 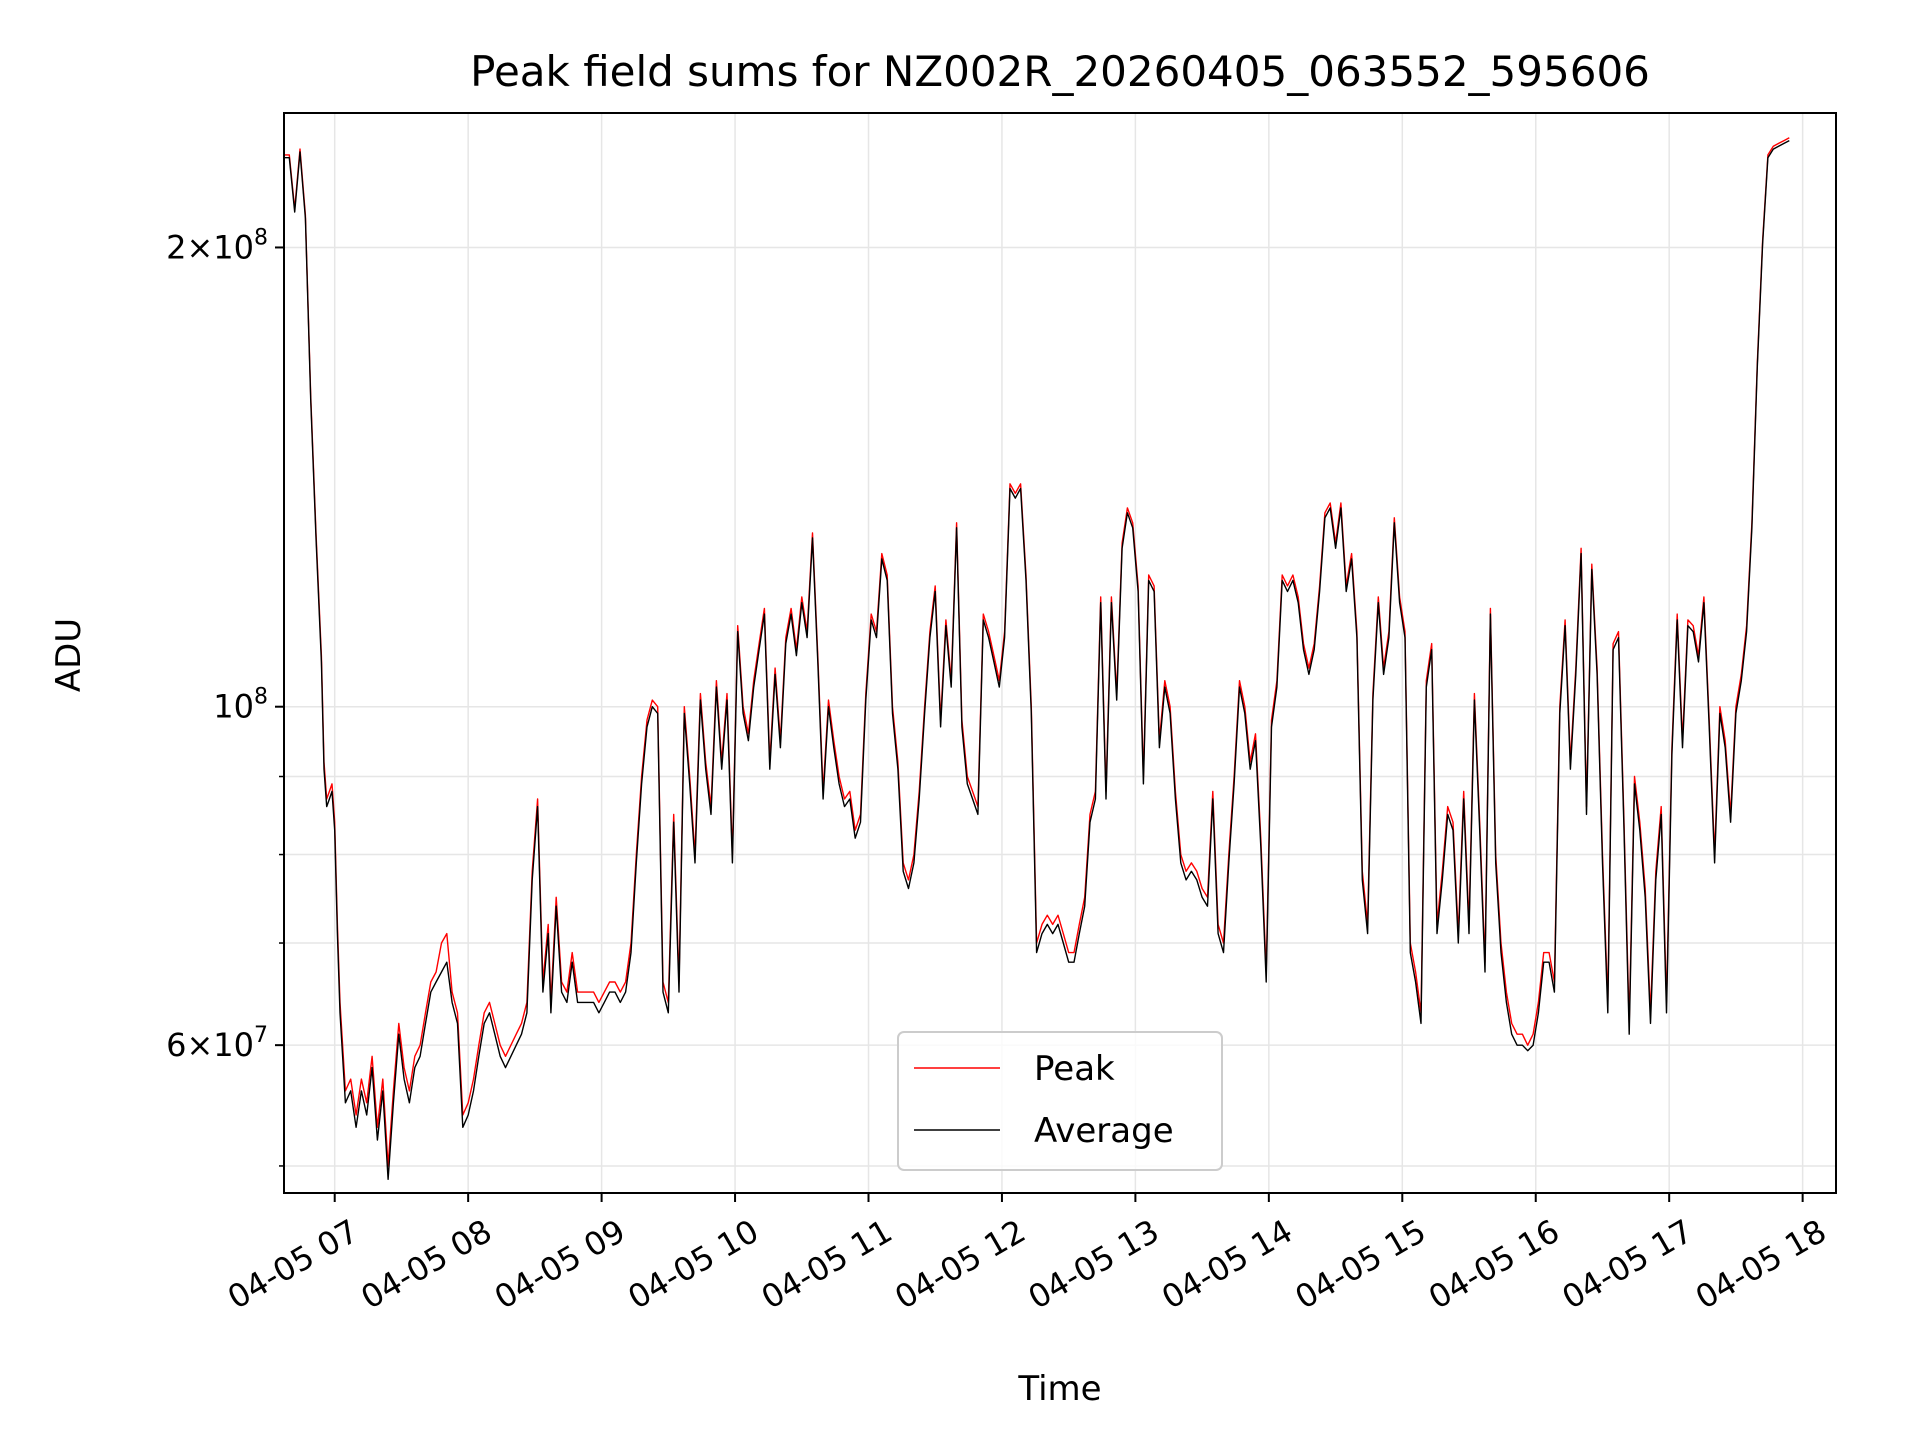 What do you see at coordinates (217, 1043) in the screenshot?
I see `y-tick-label: 6×107` at bounding box center [217, 1043].